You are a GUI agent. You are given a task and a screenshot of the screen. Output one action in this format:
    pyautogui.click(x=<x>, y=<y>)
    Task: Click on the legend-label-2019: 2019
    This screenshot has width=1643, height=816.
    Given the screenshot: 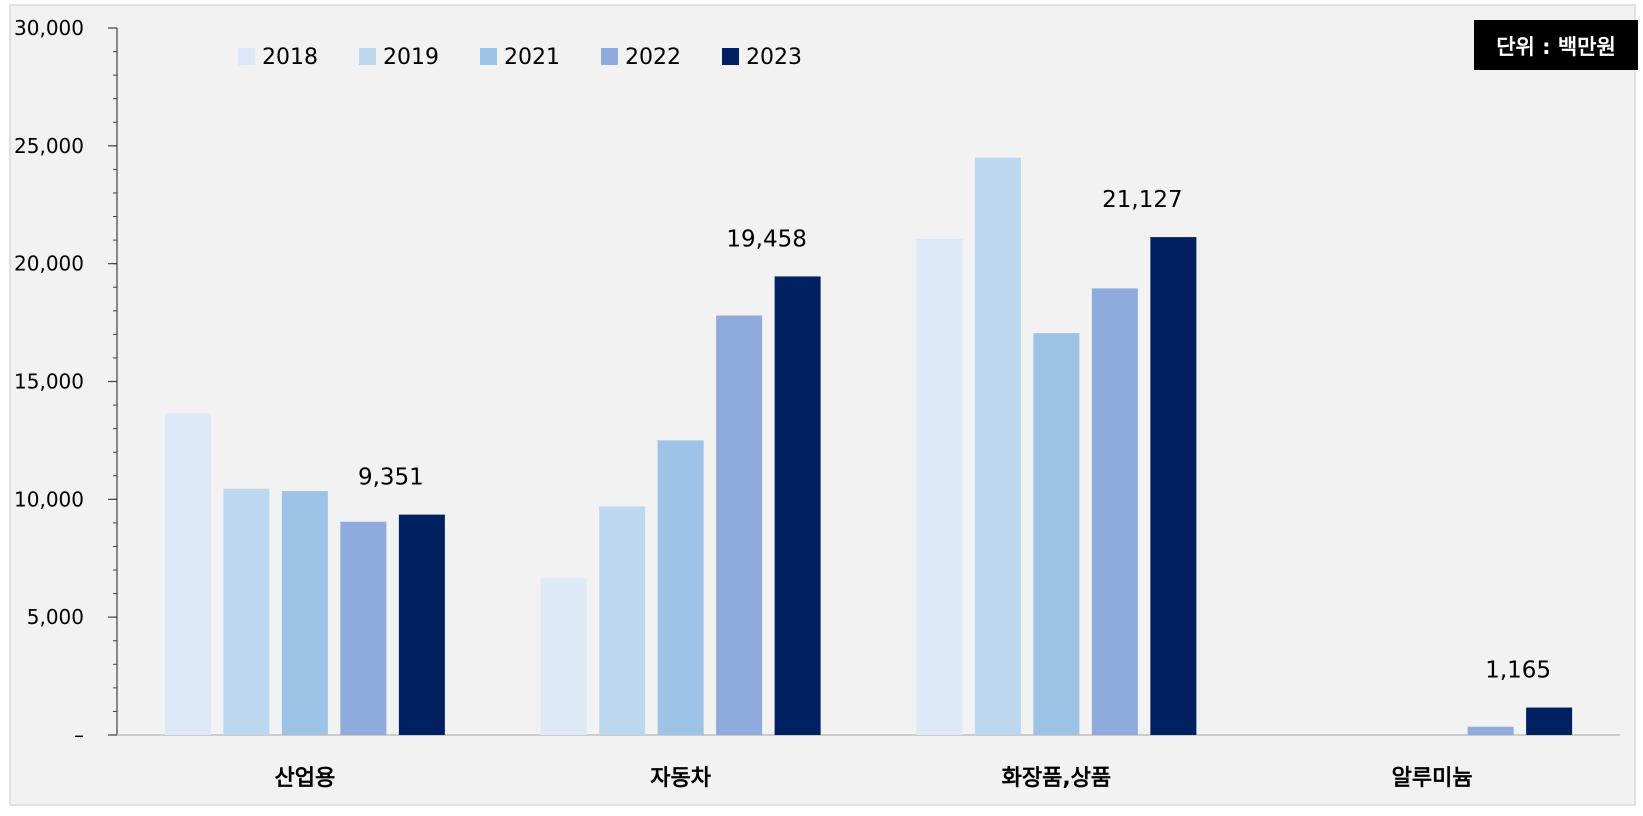 What is the action you would take?
    pyautogui.click(x=411, y=57)
    